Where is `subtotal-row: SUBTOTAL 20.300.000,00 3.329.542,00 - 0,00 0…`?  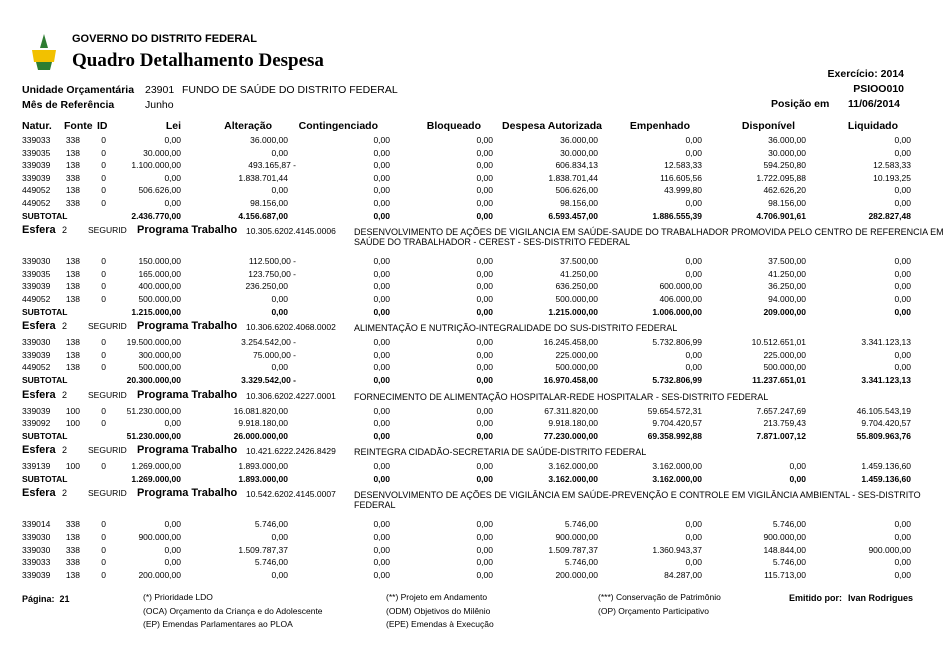 subtotal-row: SUBTOTAL 20.300.000,00 3.329.542,00 - 0,00 0… is located at coordinates (474, 380).